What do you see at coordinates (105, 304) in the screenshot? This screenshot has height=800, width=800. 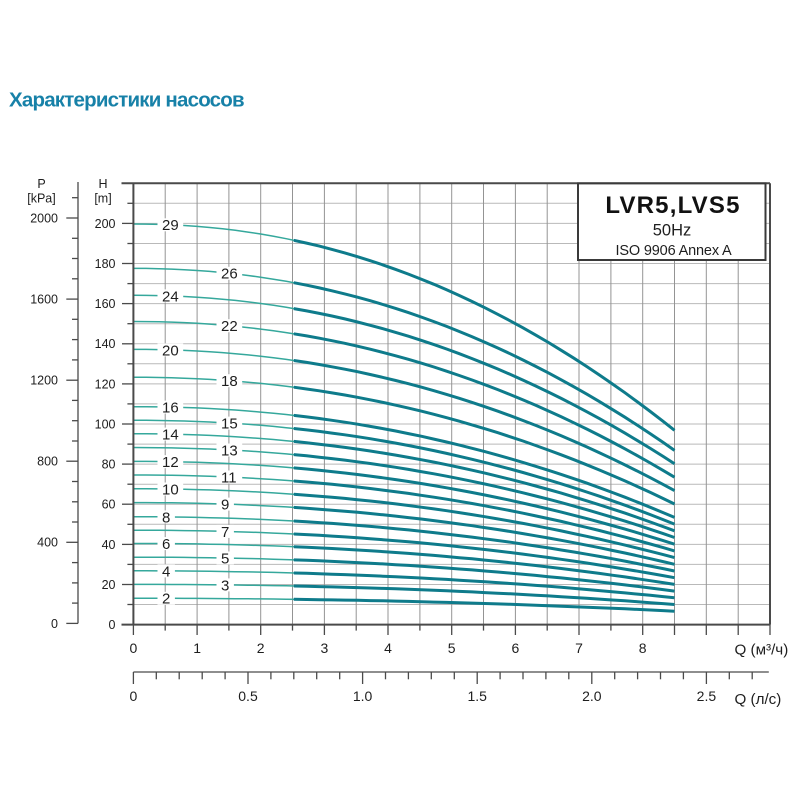 I see `svg-text: 160` at bounding box center [105, 304].